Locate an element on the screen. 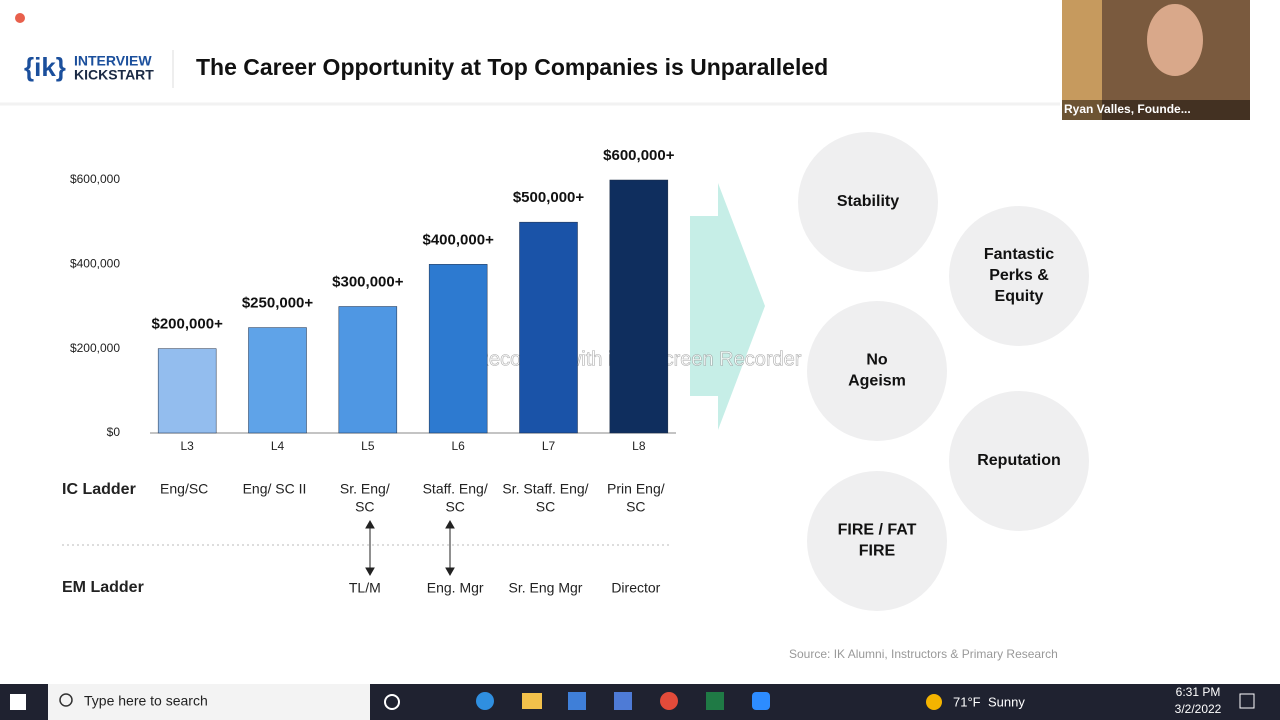  video-person is located at coordinates (1175, 40).